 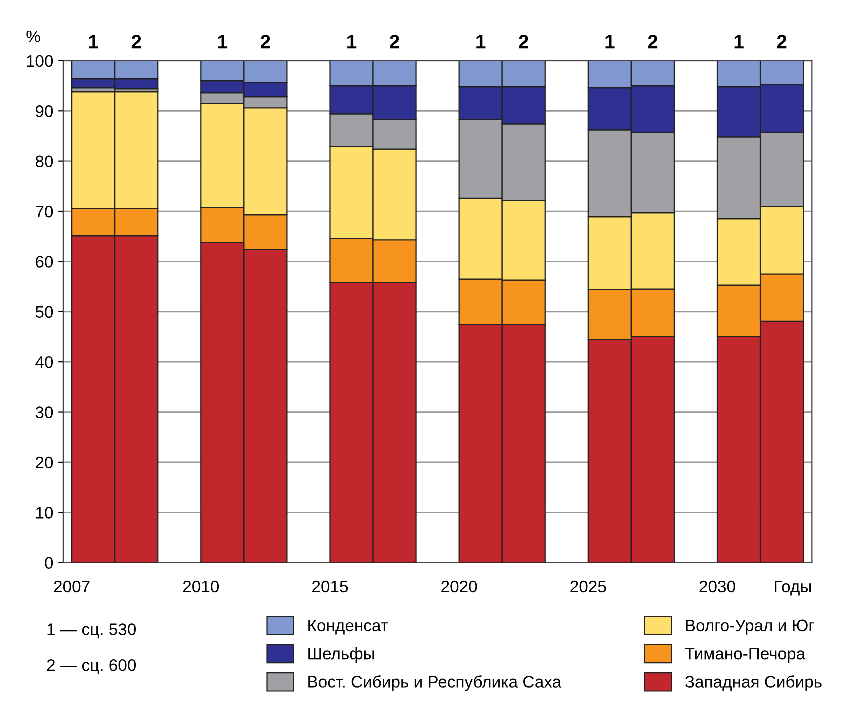 What do you see at coordinates (750, 627) in the screenshot?
I see `legend-label: Волго-Урал и Юг` at bounding box center [750, 627].